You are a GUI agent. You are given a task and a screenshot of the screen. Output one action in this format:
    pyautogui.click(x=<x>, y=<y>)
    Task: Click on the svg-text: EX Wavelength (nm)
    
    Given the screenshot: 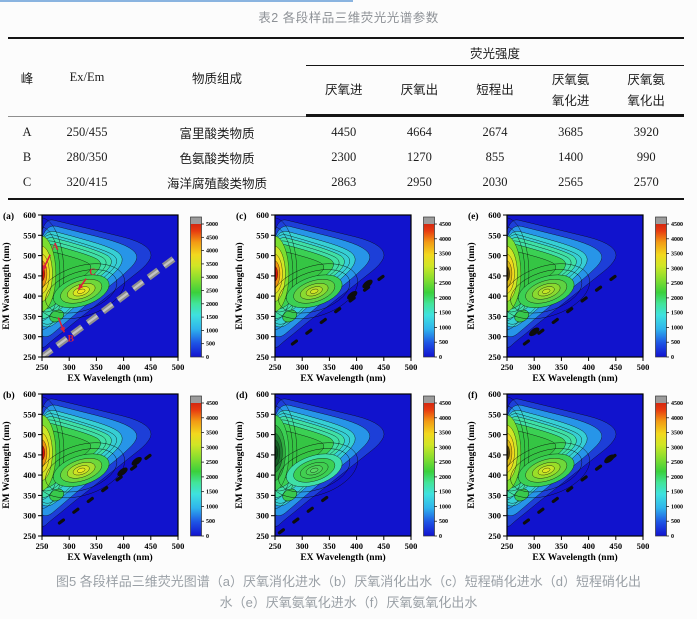 What is the action you would take?
    pyautogui.click(x=342, y=557)
    